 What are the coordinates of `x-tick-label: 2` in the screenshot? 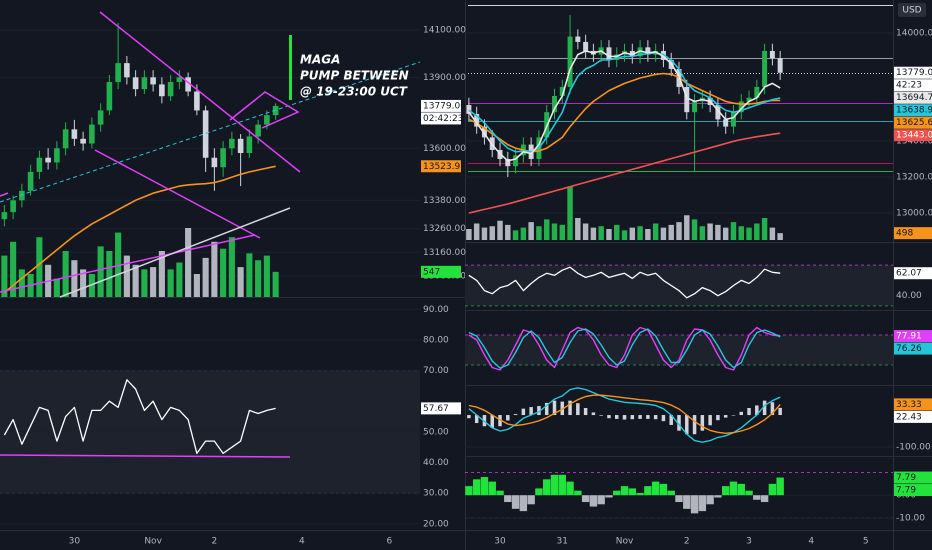 It's located at (215, 542).